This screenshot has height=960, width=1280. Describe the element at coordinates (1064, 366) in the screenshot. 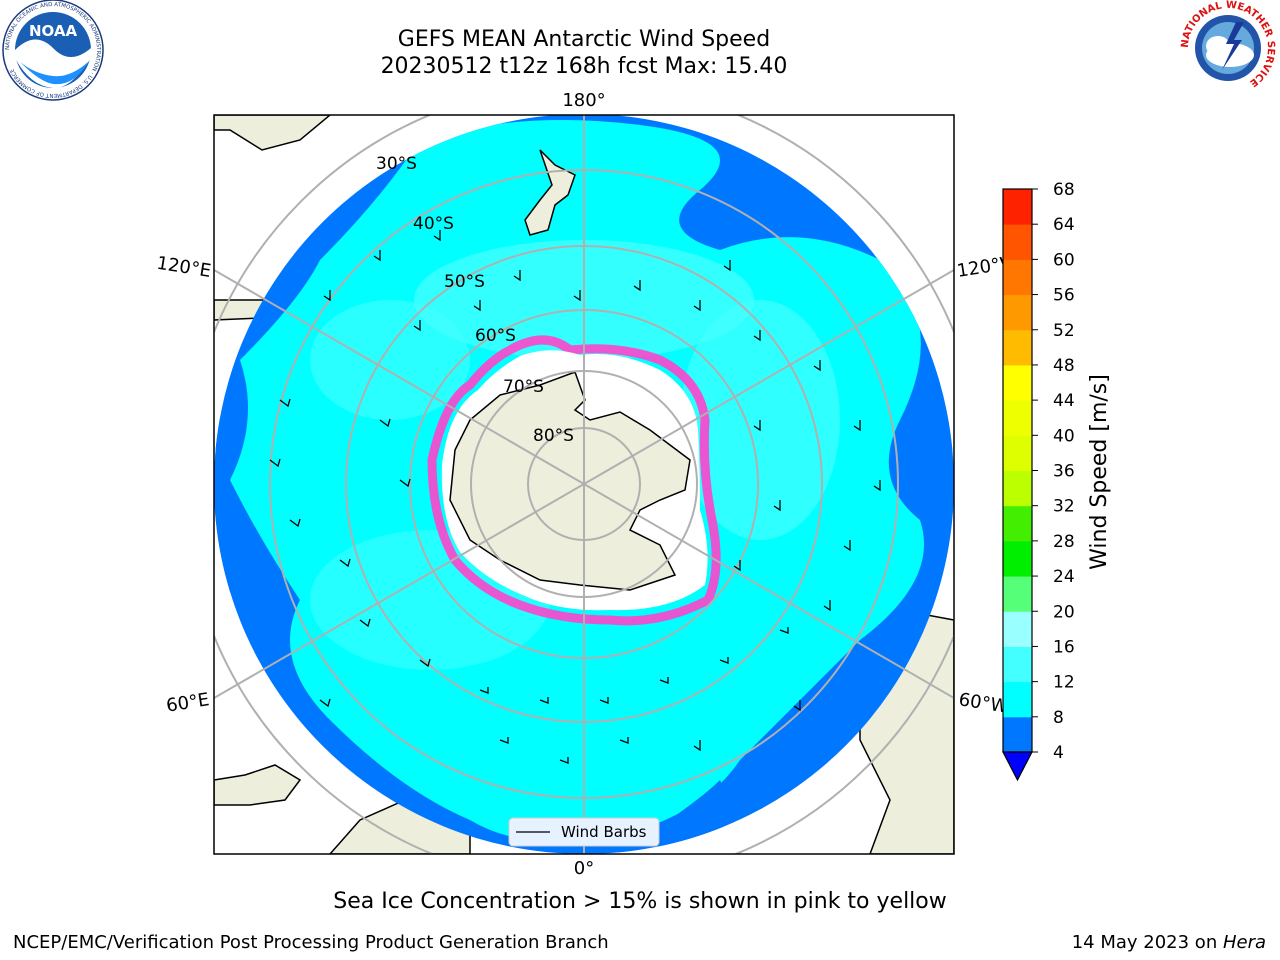

I see `colorbar-tick-label: 48` at that location.